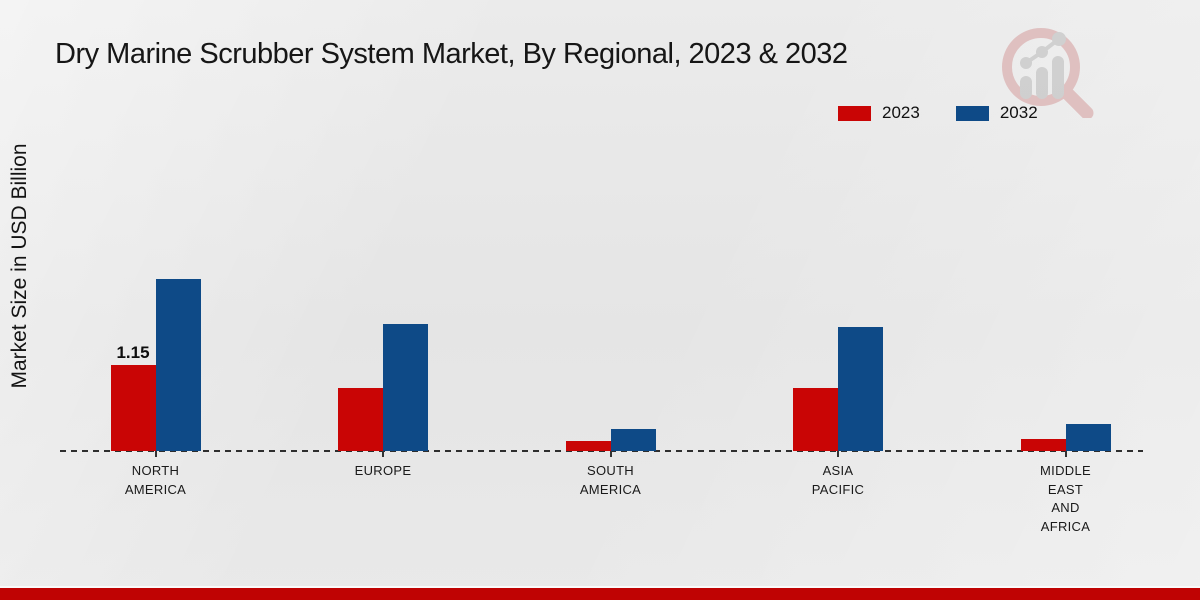  Describe the element at coordinates (1088, 437) in the screenshot. I see `bar-2032-middle-east-and-africa` at that location.